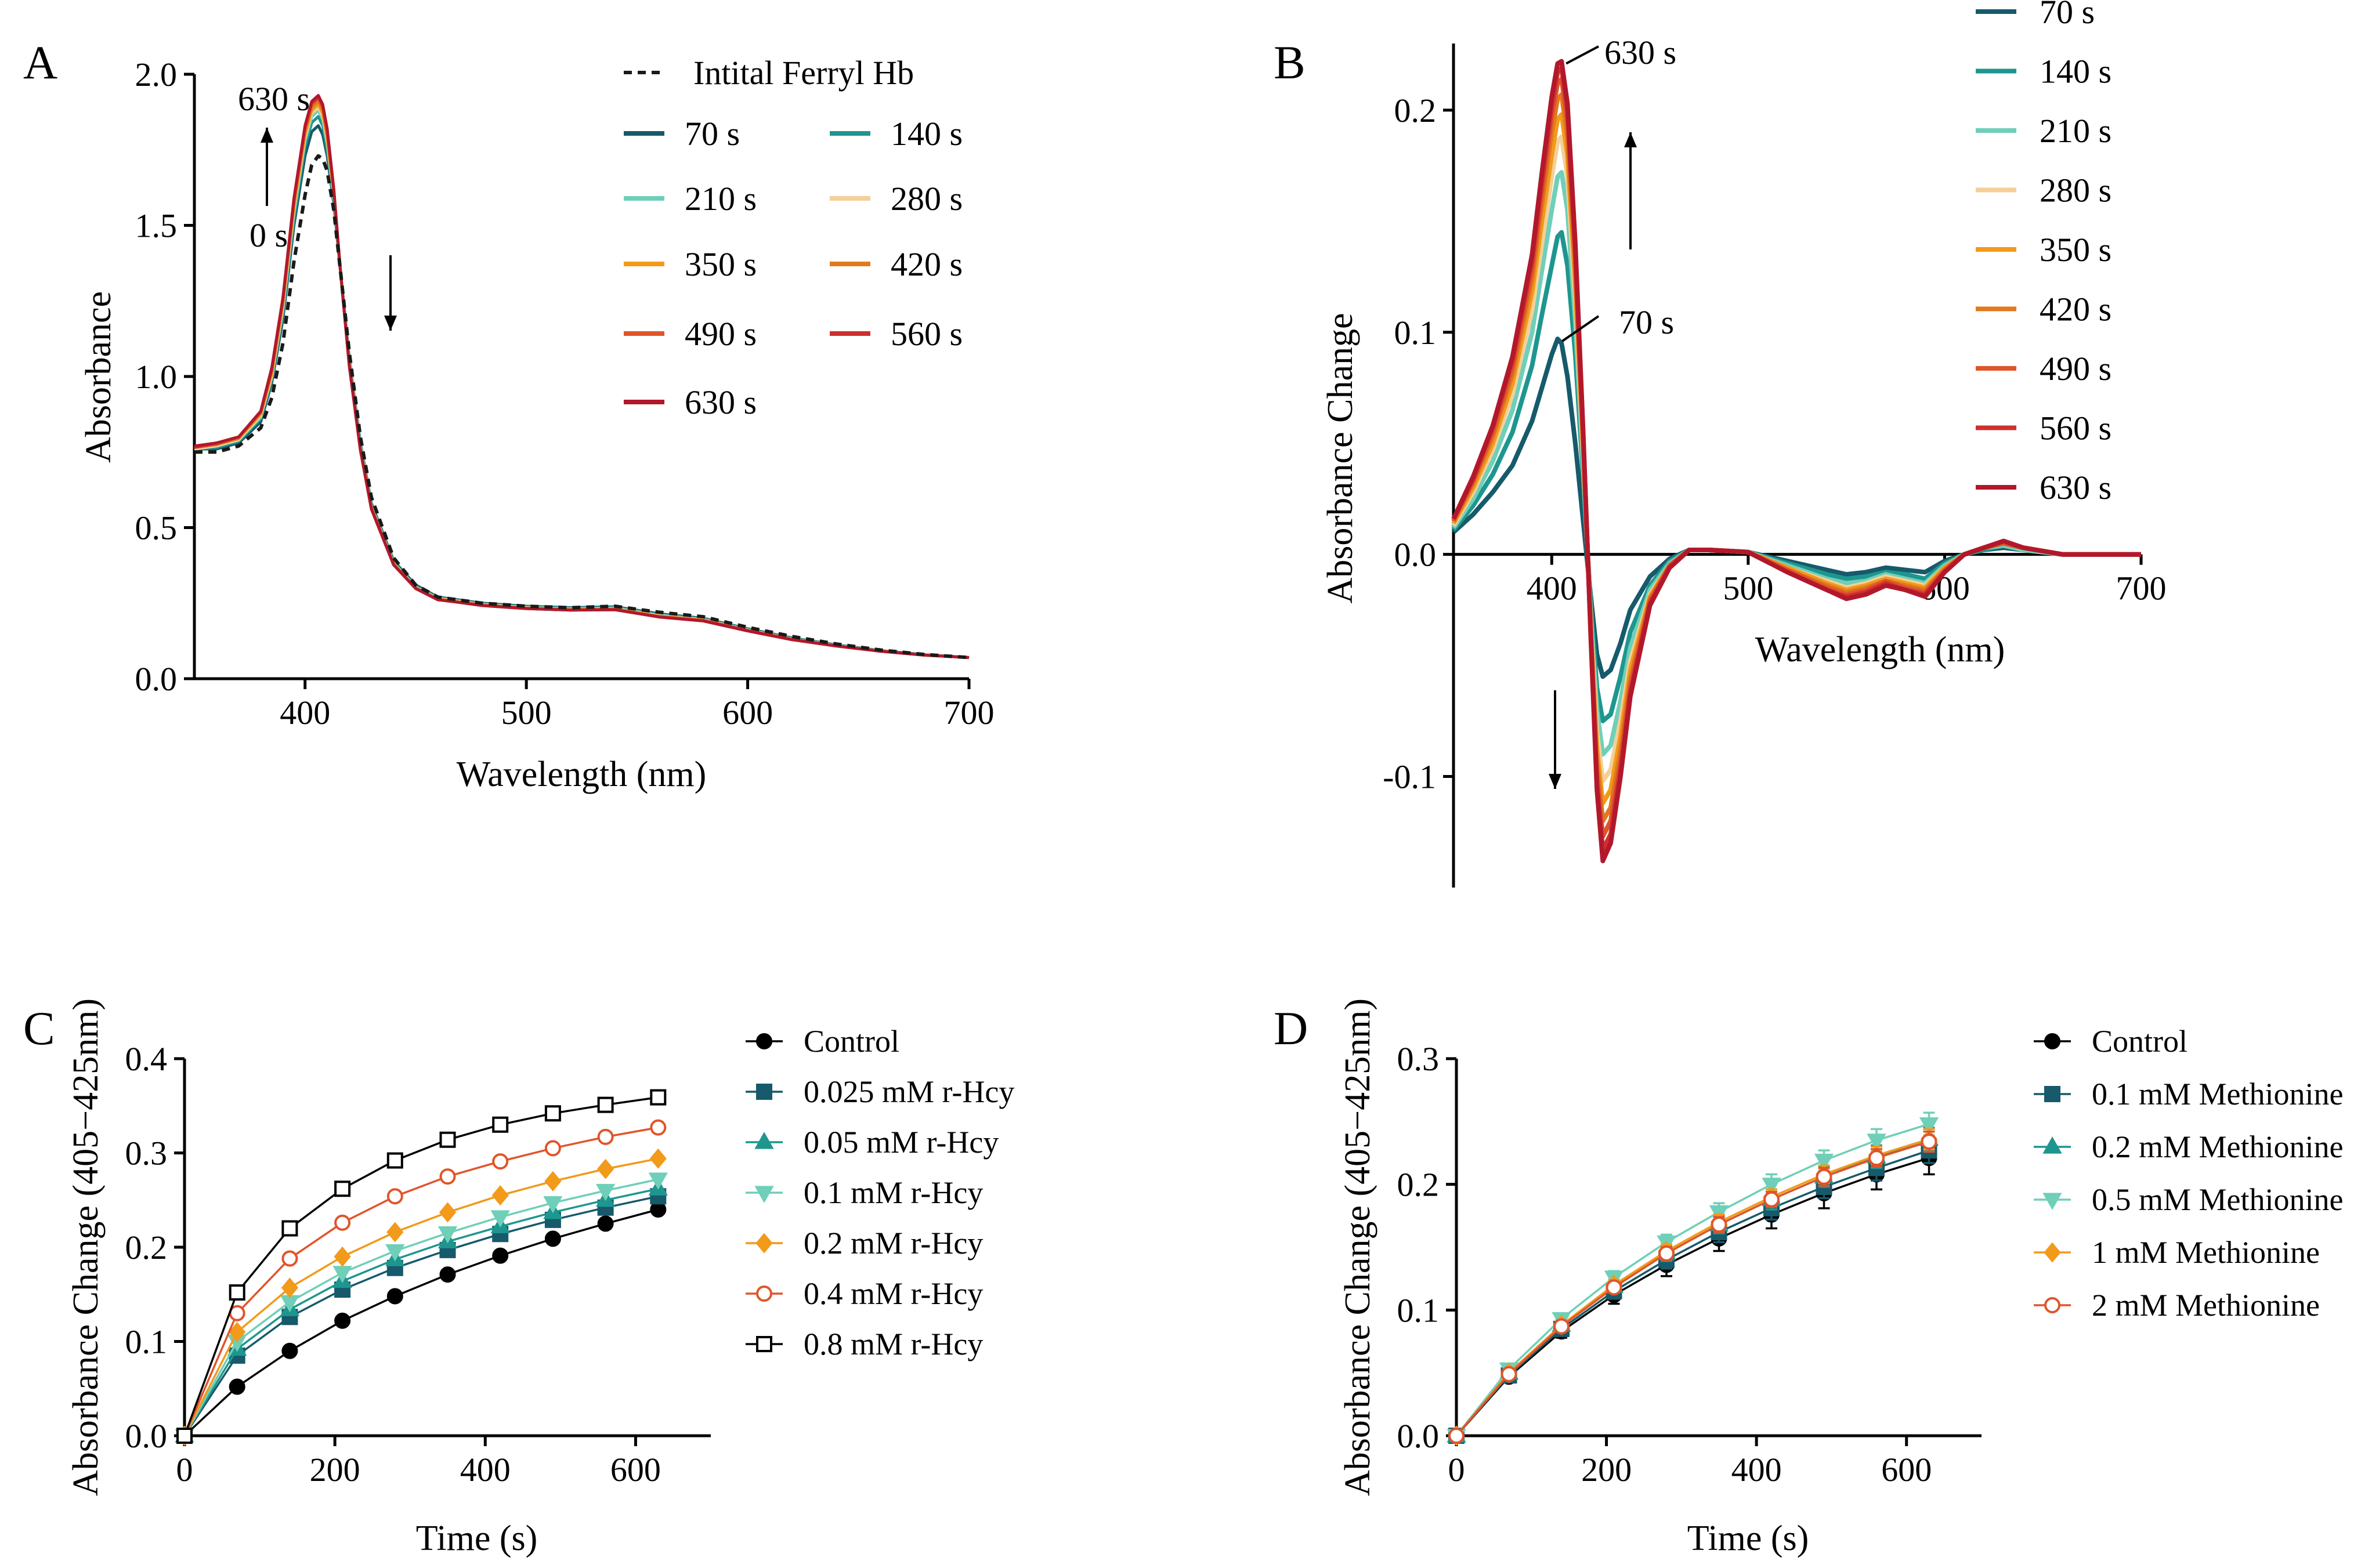  I want to click on series-line-0-5-mm-methionine, so click(1692, 1280).